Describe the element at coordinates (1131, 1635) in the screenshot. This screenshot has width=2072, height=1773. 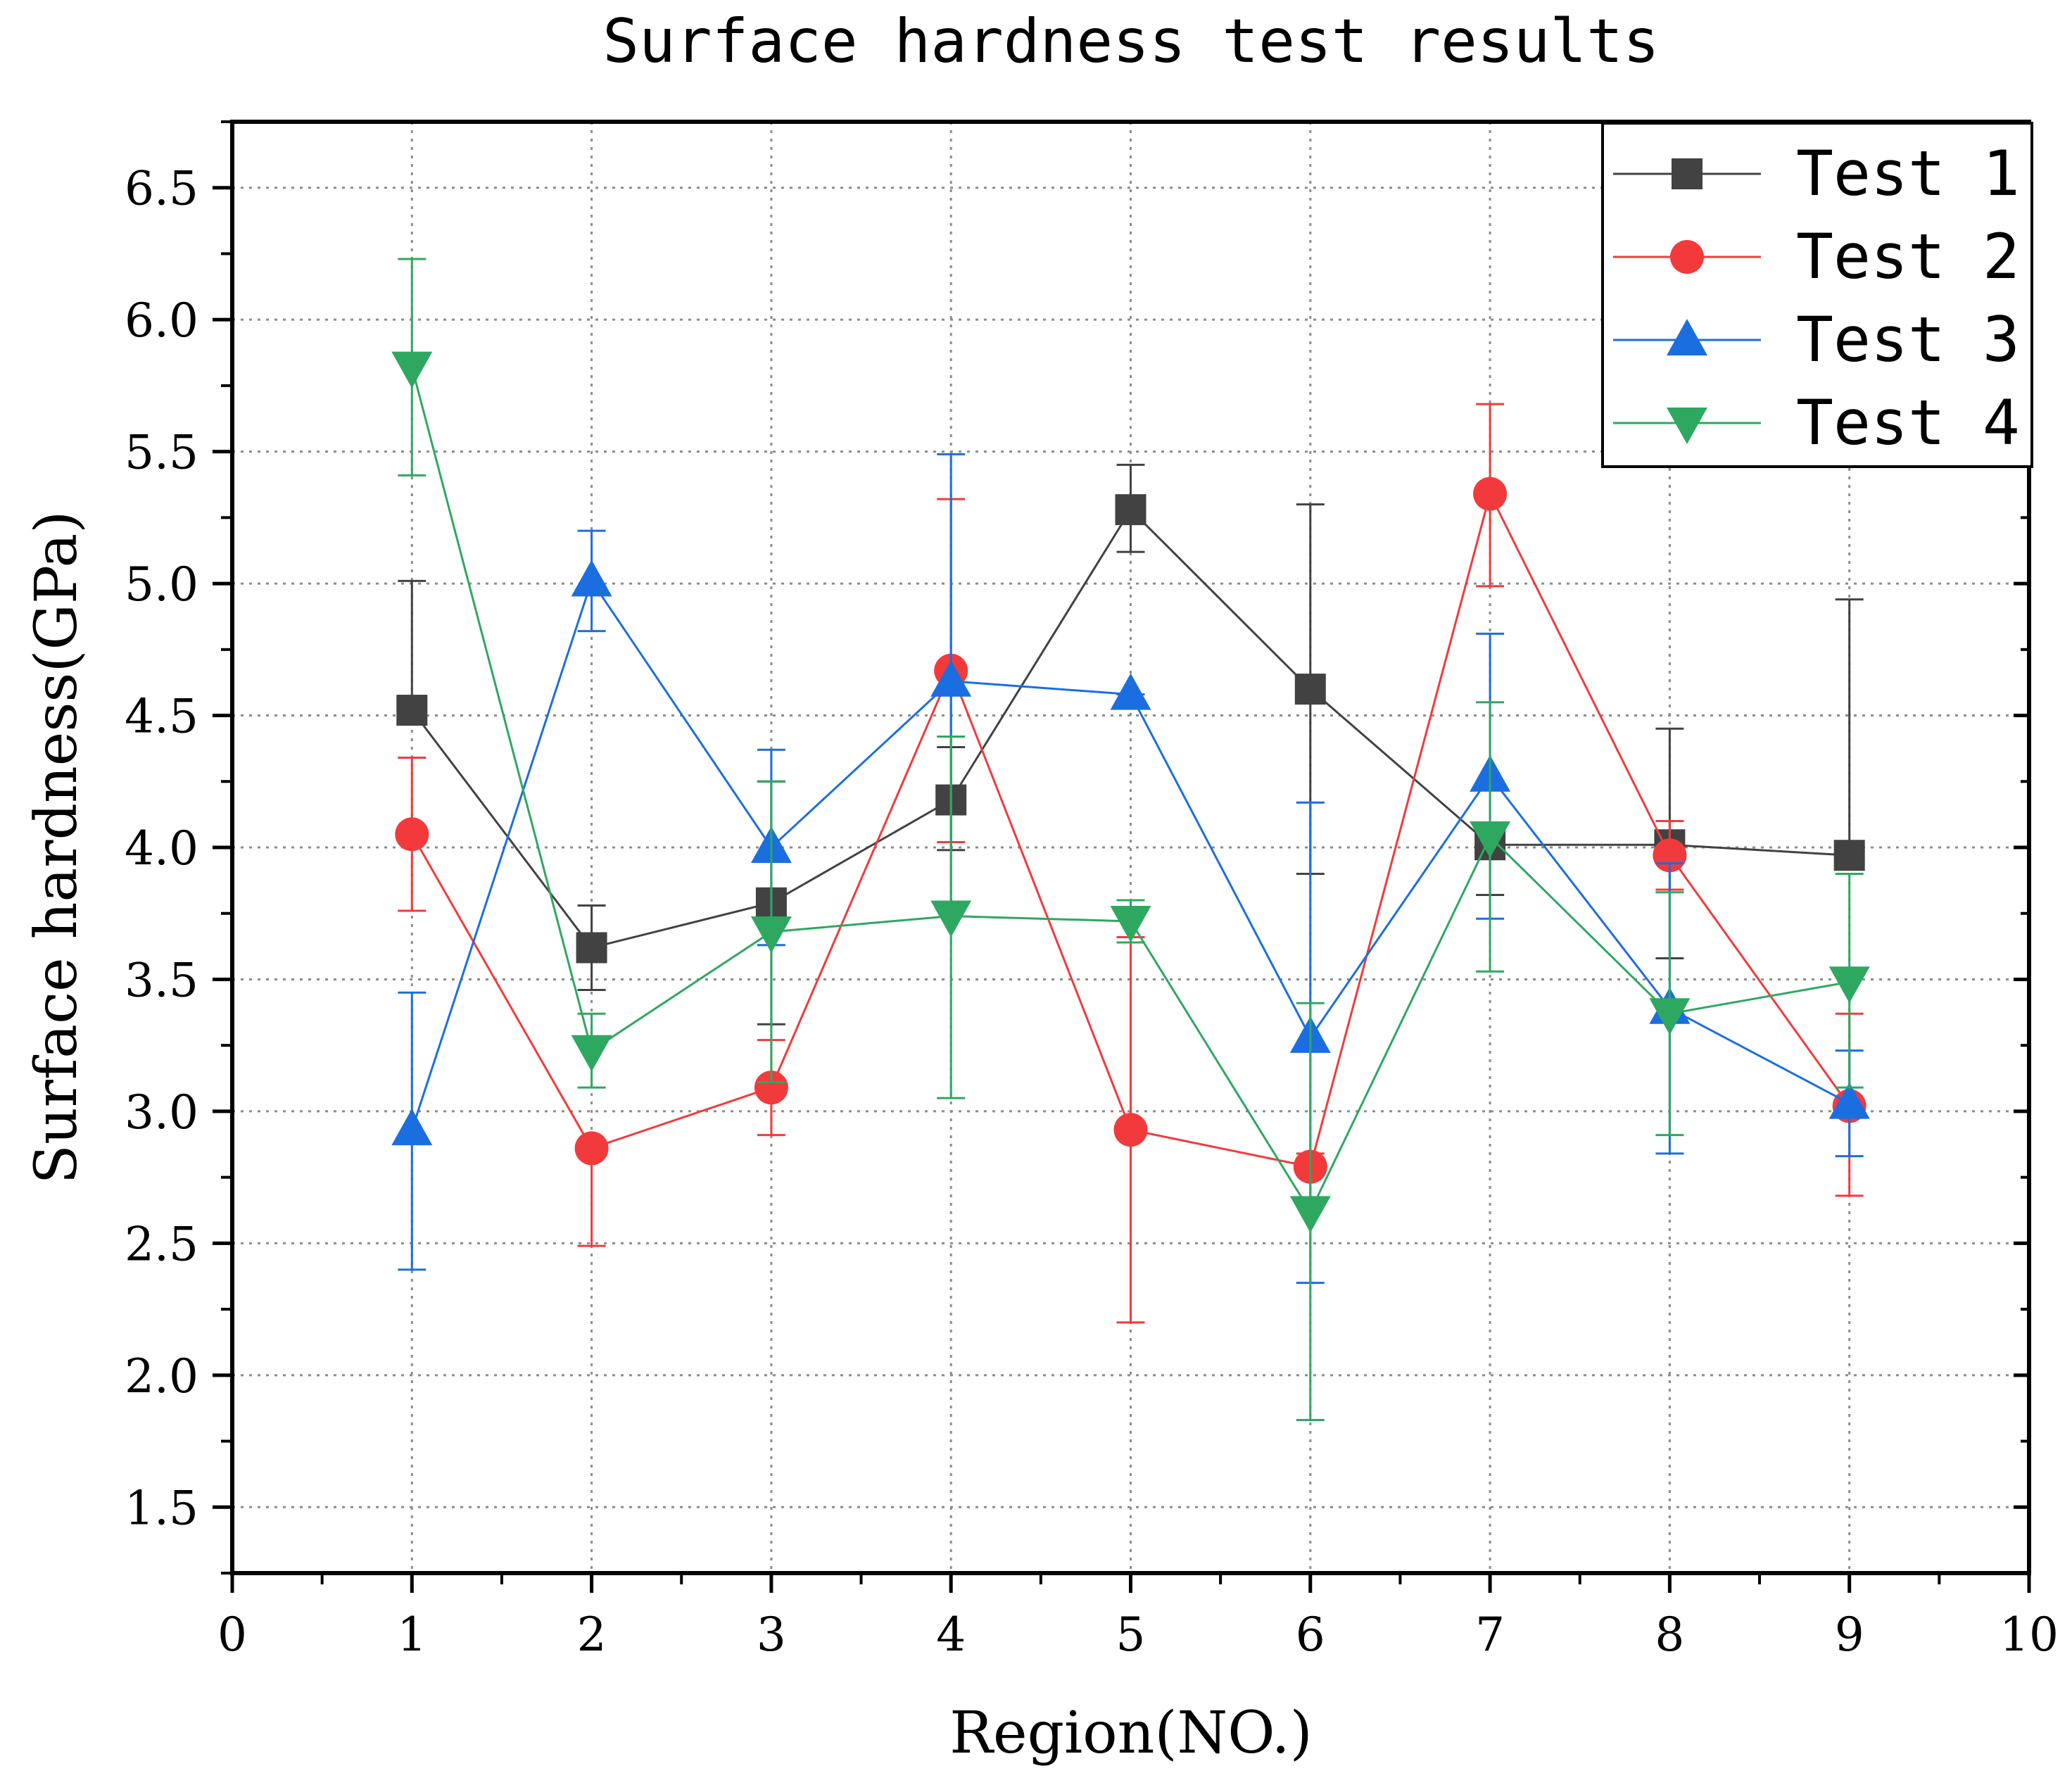
I see `x-tick-label: 5` at that location.